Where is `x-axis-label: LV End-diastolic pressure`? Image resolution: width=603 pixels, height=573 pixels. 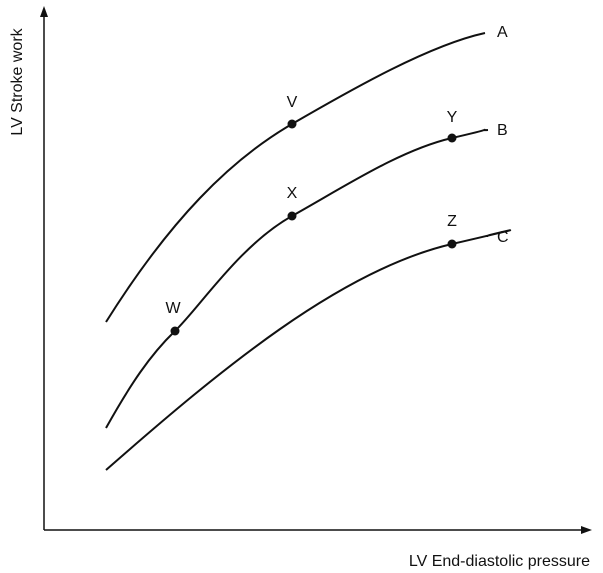
x-axis-label: LV End-diastolic pressure is located at coordinates (499, 561).